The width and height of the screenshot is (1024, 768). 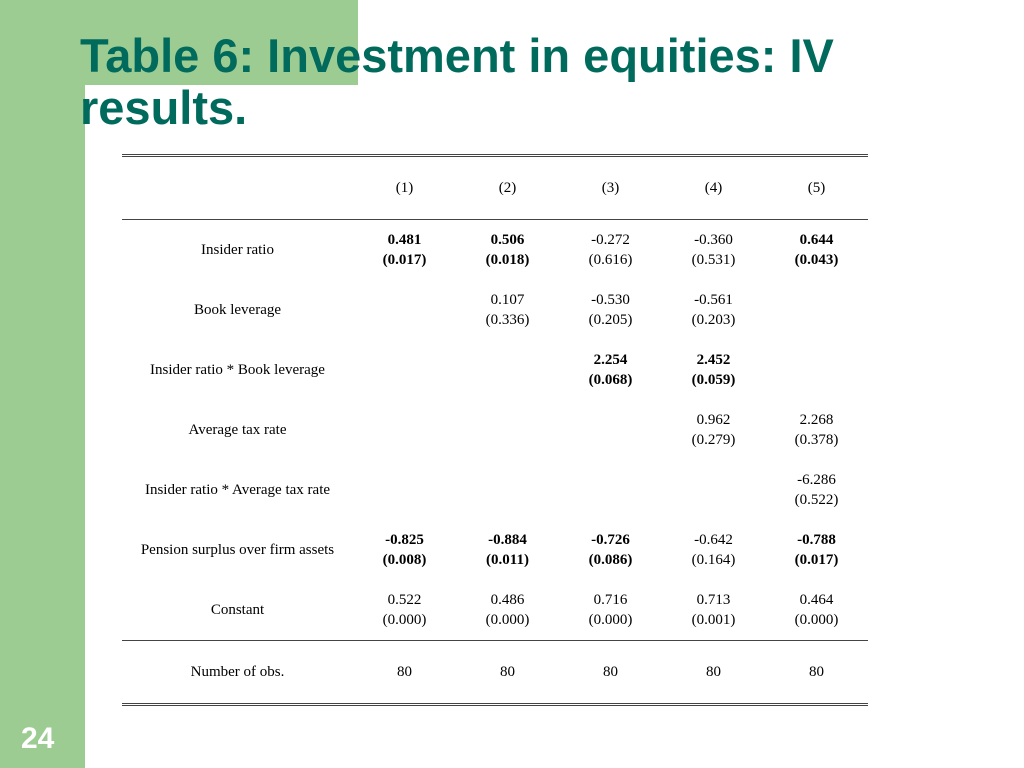 I want to click on standard-error-value: (0.164), so click(x=713, y=560).